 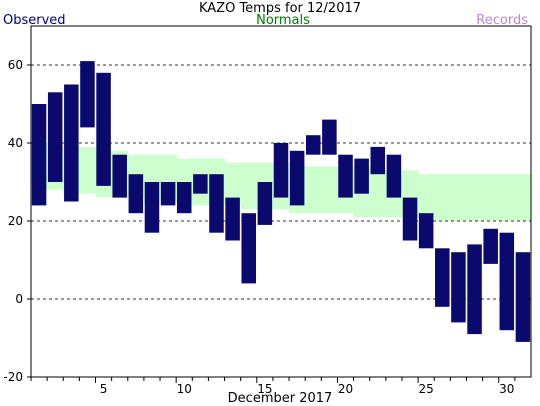 I want to click on y-tick-label: 40, so click(x=15, y=143).